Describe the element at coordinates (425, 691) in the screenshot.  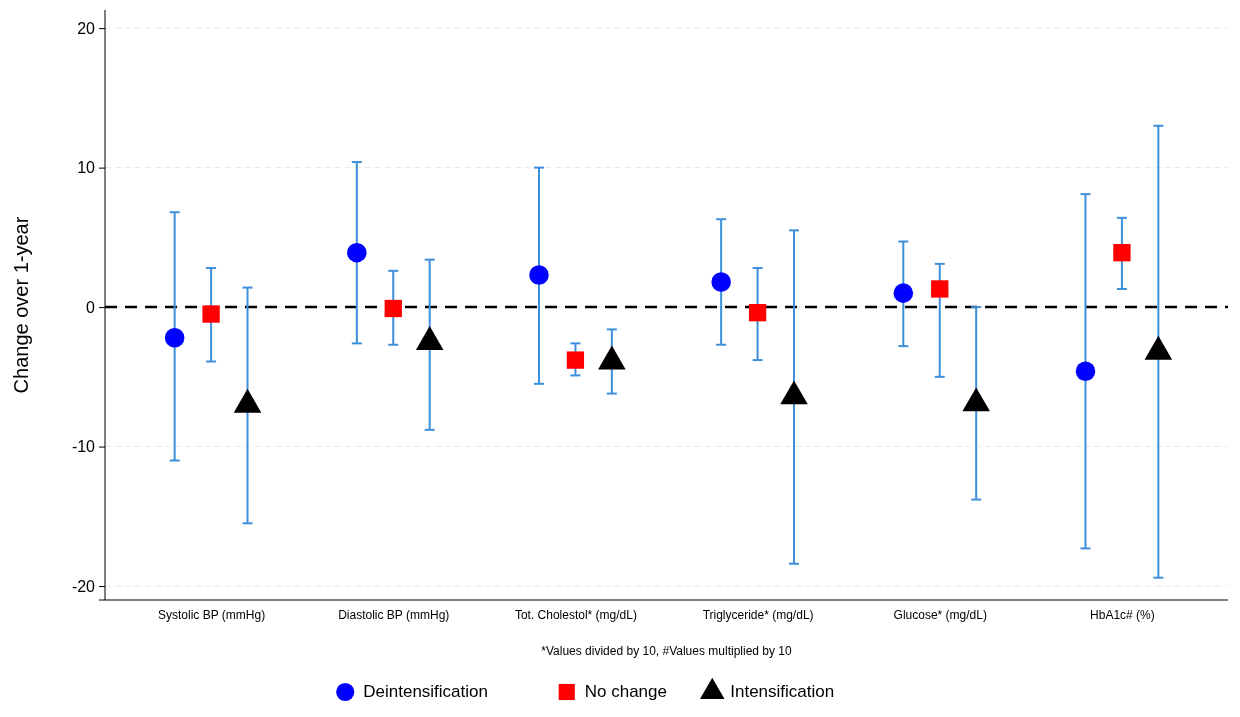
I see `legend-label: Deintensification` at that location.